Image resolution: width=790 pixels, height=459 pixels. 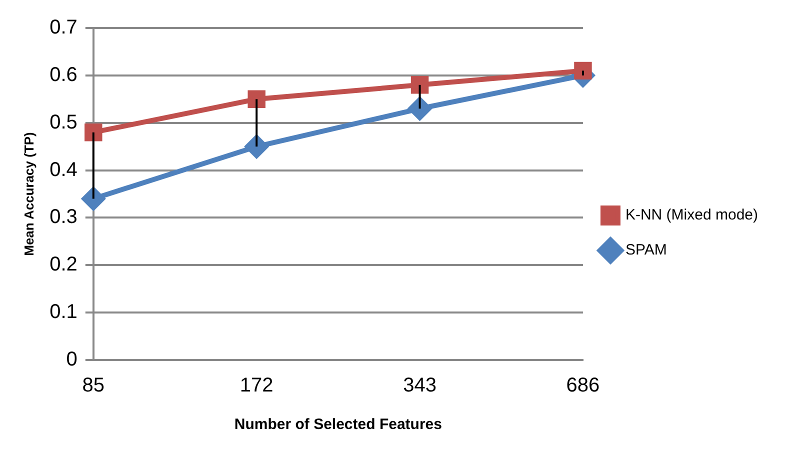 What do you see at coordinates (646, 250) in the screenshot?
I see `legend-label: SPAM` at bounding box center [646, 250].